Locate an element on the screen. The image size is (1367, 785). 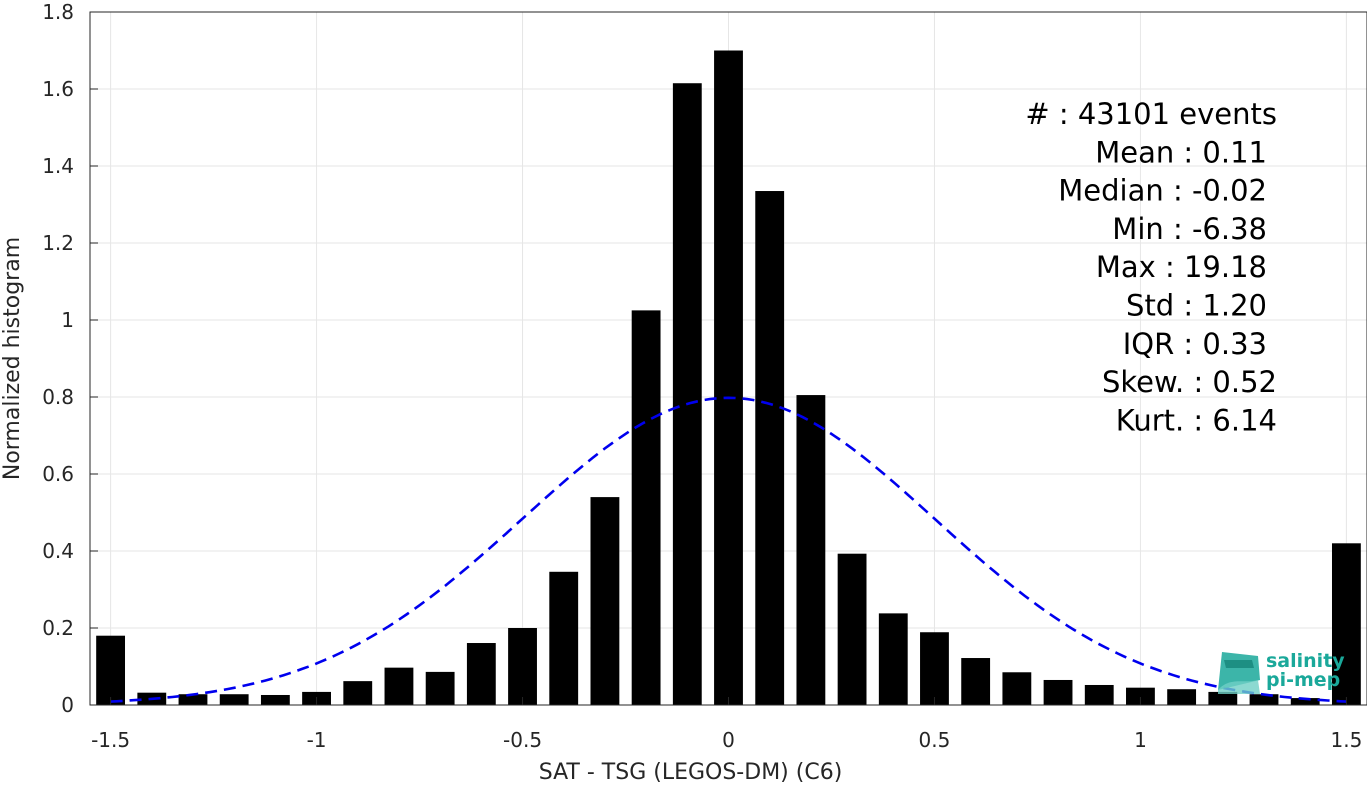
y-tick-label: 0.6 is located at coordinates (58, 474).